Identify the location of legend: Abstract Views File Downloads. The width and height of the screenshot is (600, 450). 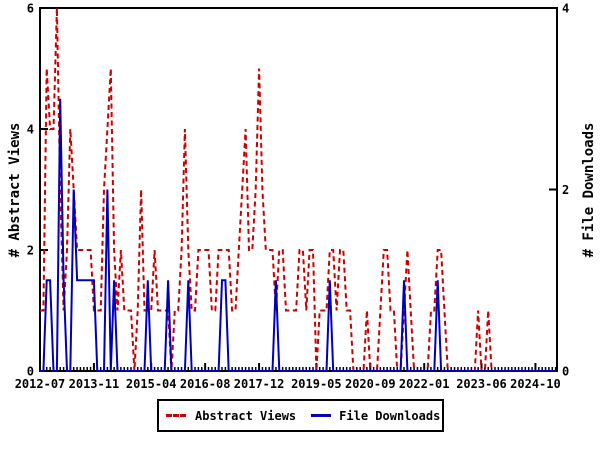
(300, 415).